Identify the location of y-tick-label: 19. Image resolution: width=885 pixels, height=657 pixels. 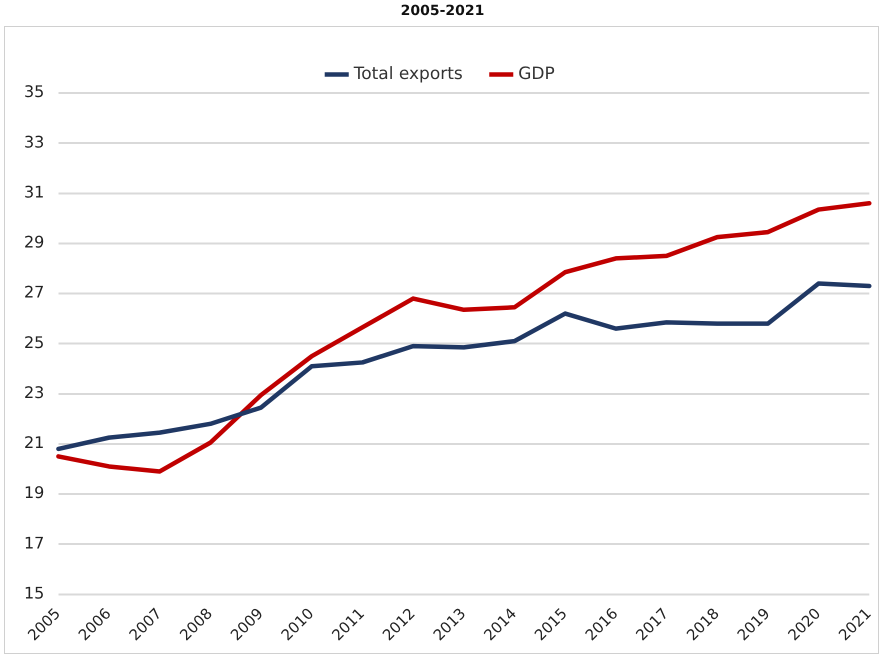
(34, 492).